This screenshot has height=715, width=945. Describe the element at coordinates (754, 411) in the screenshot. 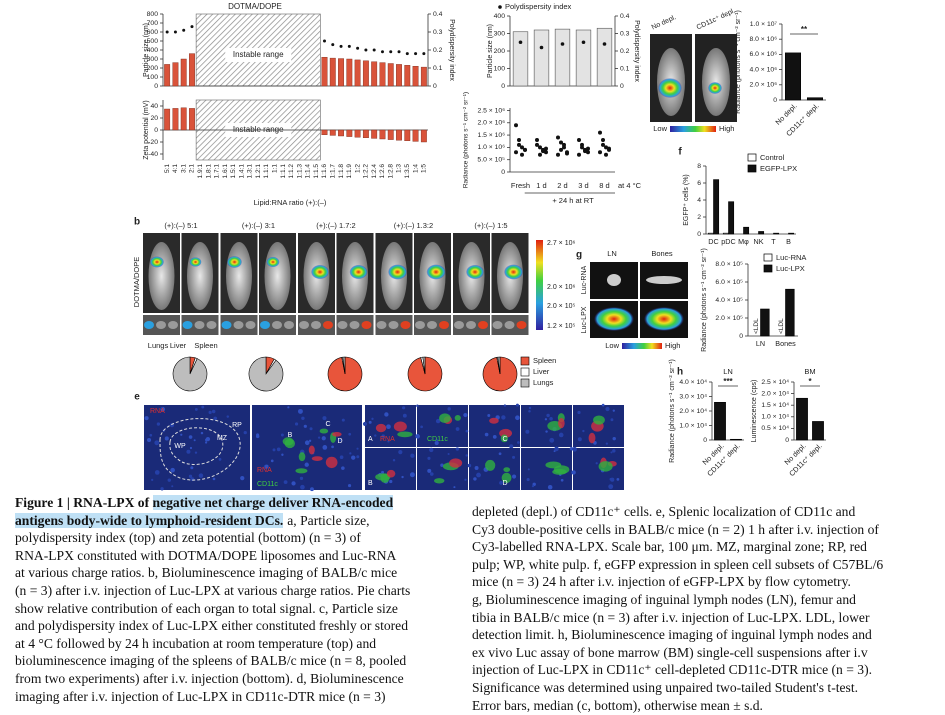

I see `y-axis-label: Luminescence (cps)` at that location.